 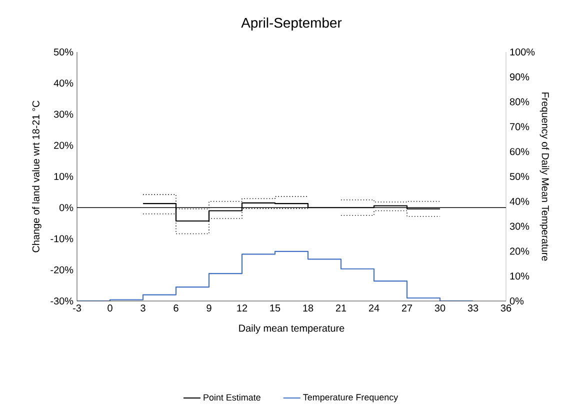 What do you see at coordinates (209, 308) in the screenshot?
I see `x-tick-label: 9` at bounding box center [209, 308].